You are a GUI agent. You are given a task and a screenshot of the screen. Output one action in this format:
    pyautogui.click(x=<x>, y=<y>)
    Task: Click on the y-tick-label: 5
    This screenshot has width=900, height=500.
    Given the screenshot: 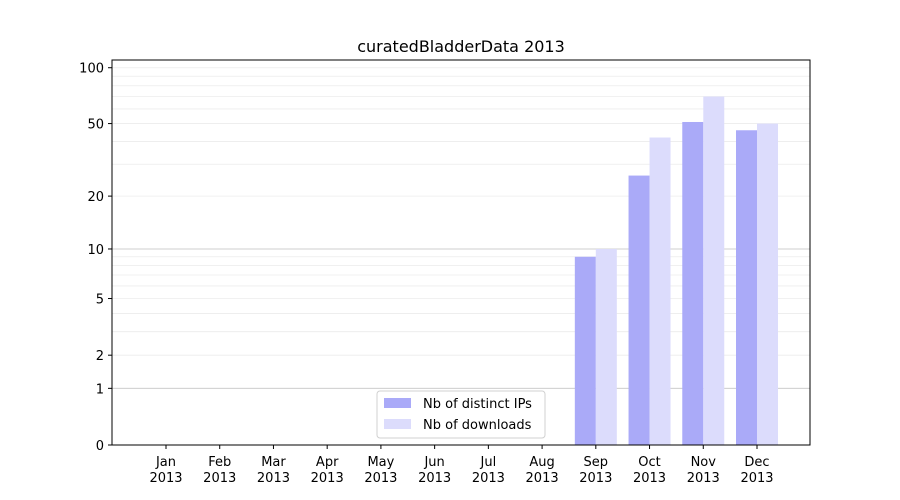 What is the action you would take?
    pyautogui.click(x=100, y=300)
    